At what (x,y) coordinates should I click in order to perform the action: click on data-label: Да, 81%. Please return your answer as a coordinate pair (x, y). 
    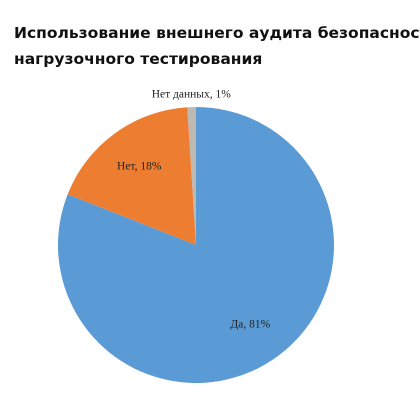
    Looking at the image, I should click on (250, 325).